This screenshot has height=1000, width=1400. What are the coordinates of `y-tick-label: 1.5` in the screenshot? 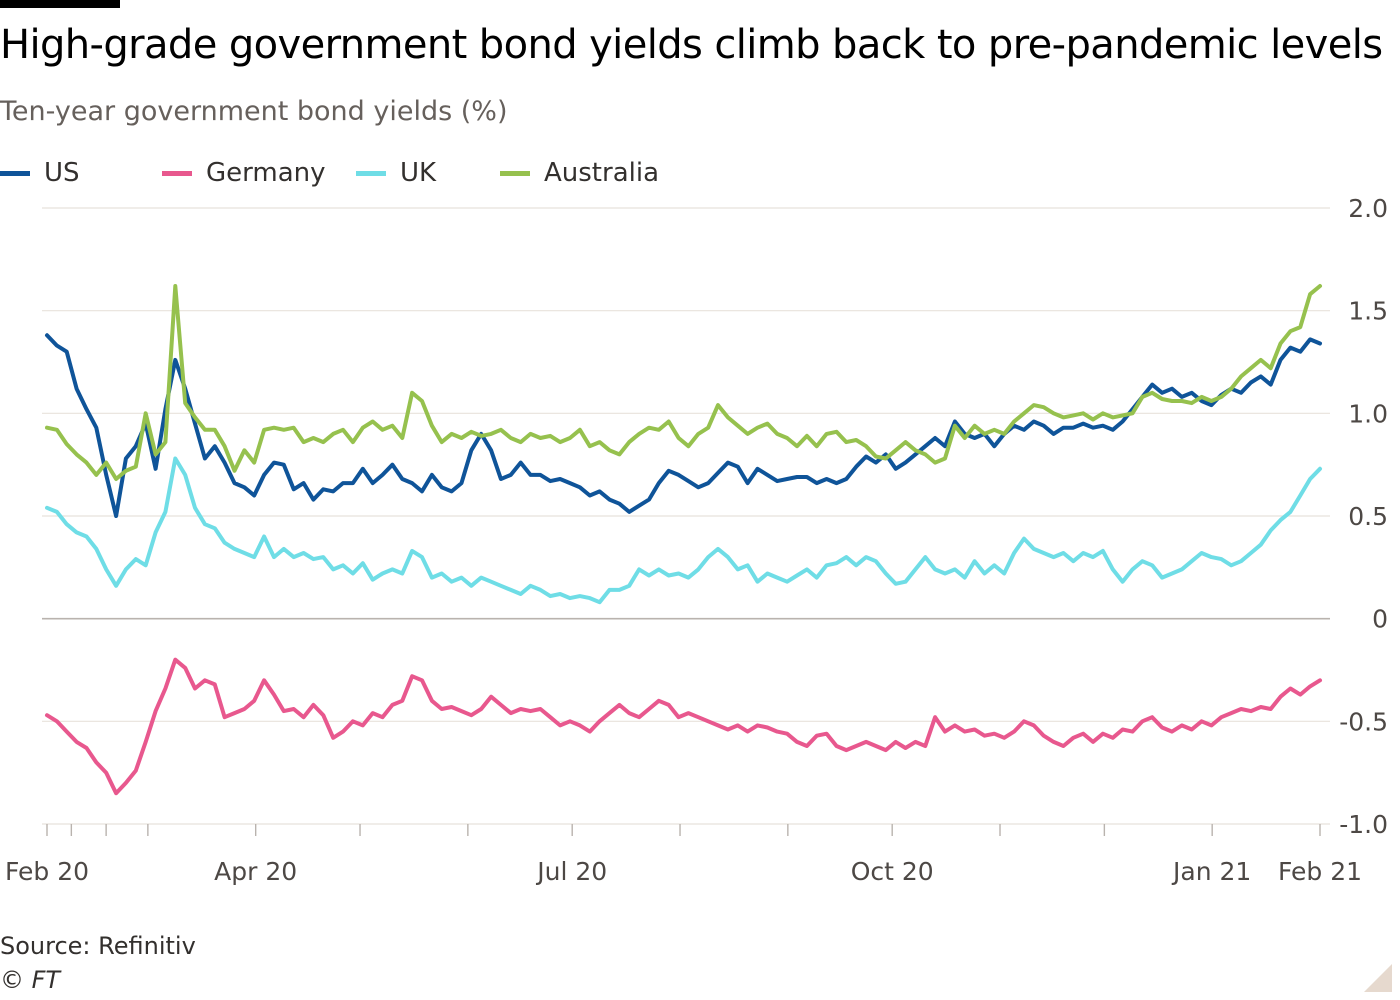 It's located at (1368, 311).